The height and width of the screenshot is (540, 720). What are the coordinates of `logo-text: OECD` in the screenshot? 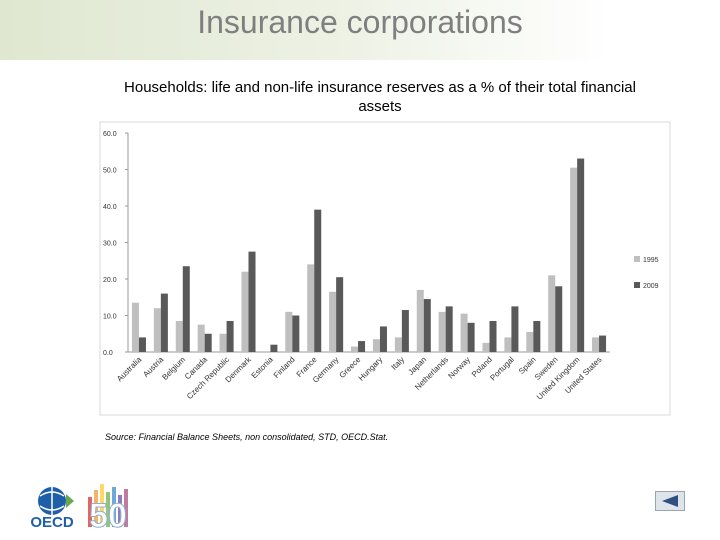 It's located at (52, 522).